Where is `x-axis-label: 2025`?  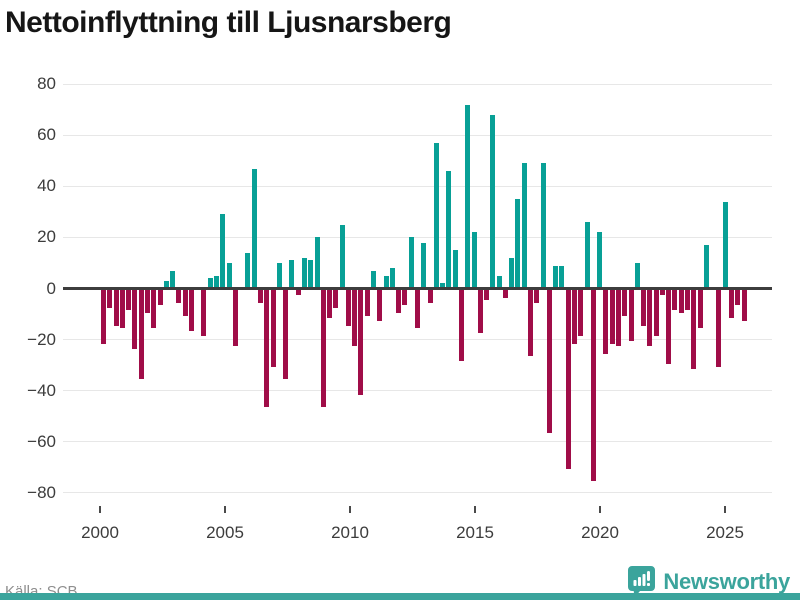
x-axis-label: 2025 is located at coordinates (725, 532).